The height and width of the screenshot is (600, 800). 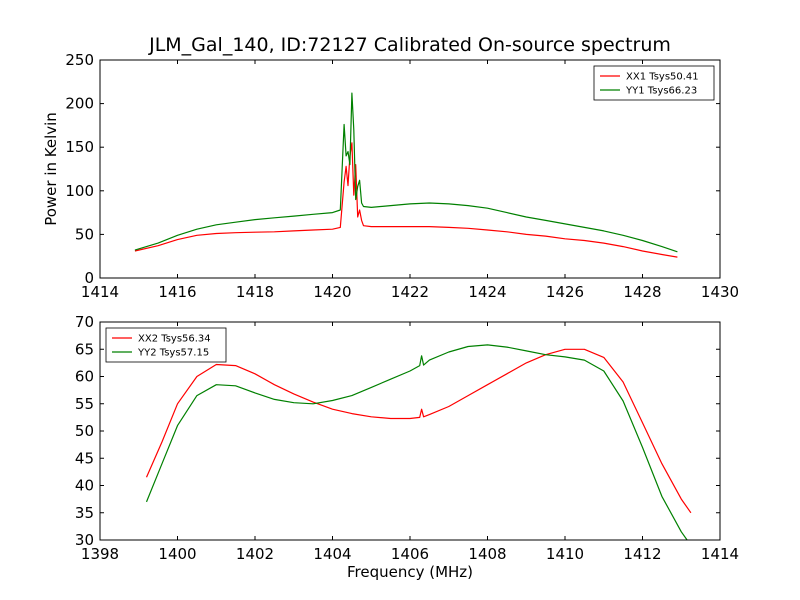 I want to click on legend-entry: XX1 Tsys50.41, so click(x=662, y=77).